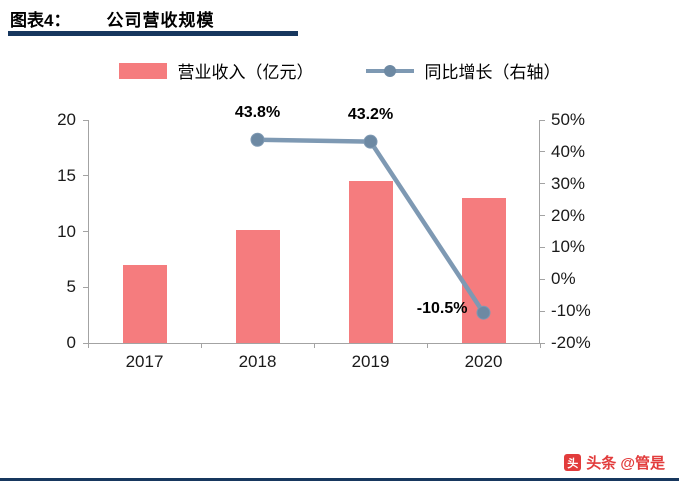 This screenshot has height=491, width=679. I want to click on left-axis-tick-label: 0, so click(71, 342).